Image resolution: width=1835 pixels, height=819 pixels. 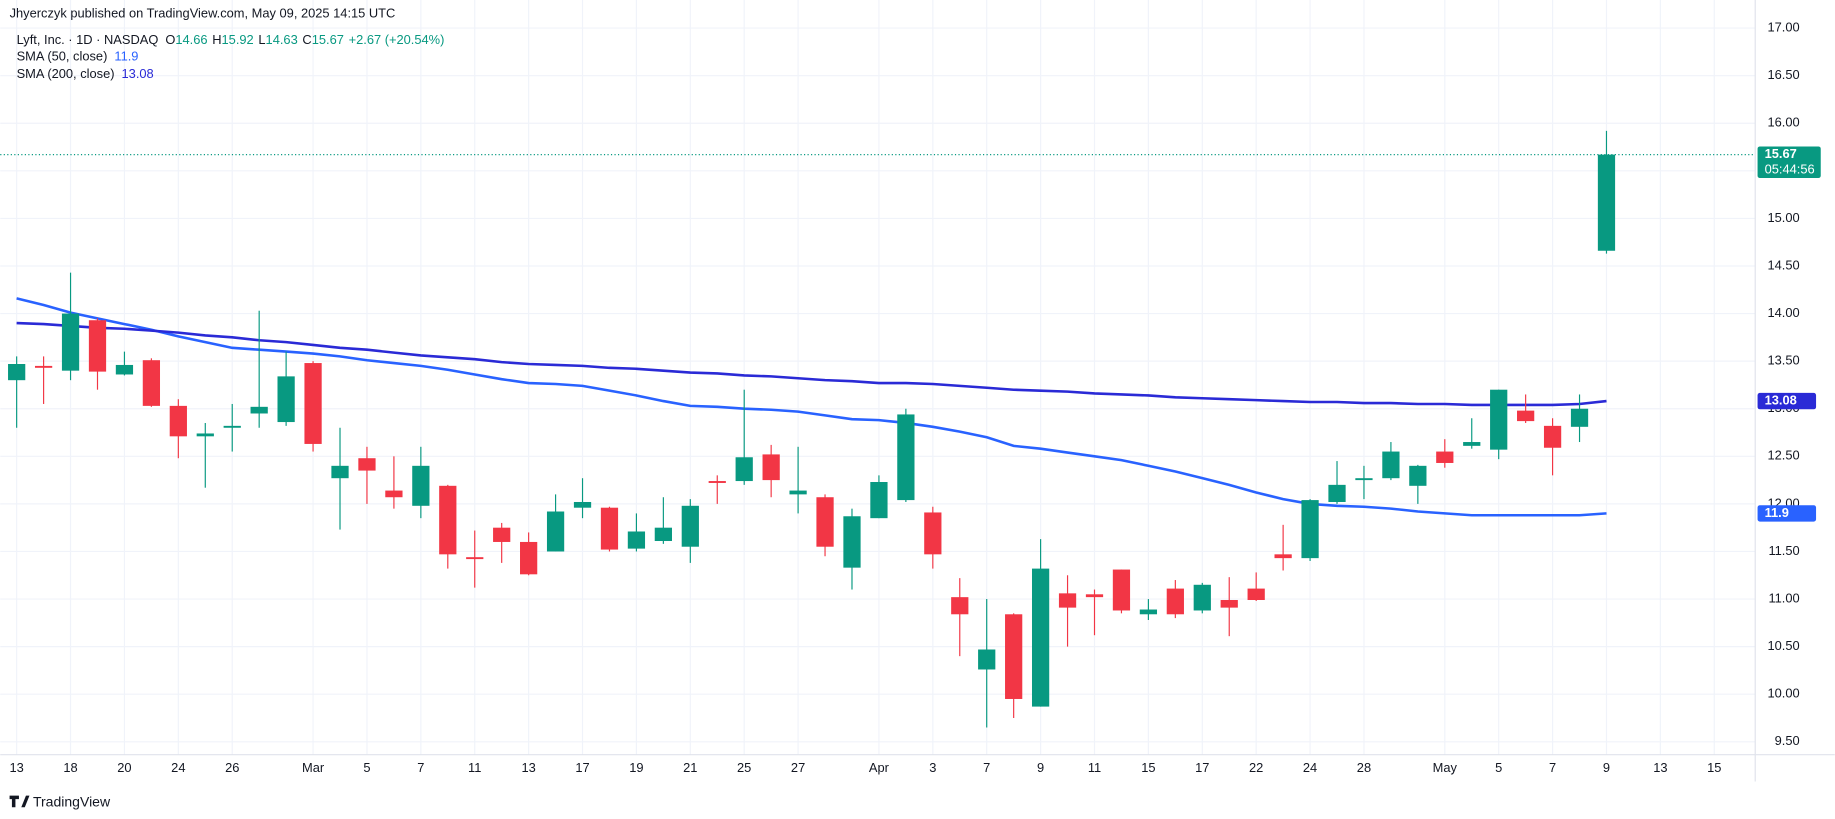 What do you see at coordinates (170, 39) in the screenshot?
I see `o-label: O` at bounding box center [170, 39].